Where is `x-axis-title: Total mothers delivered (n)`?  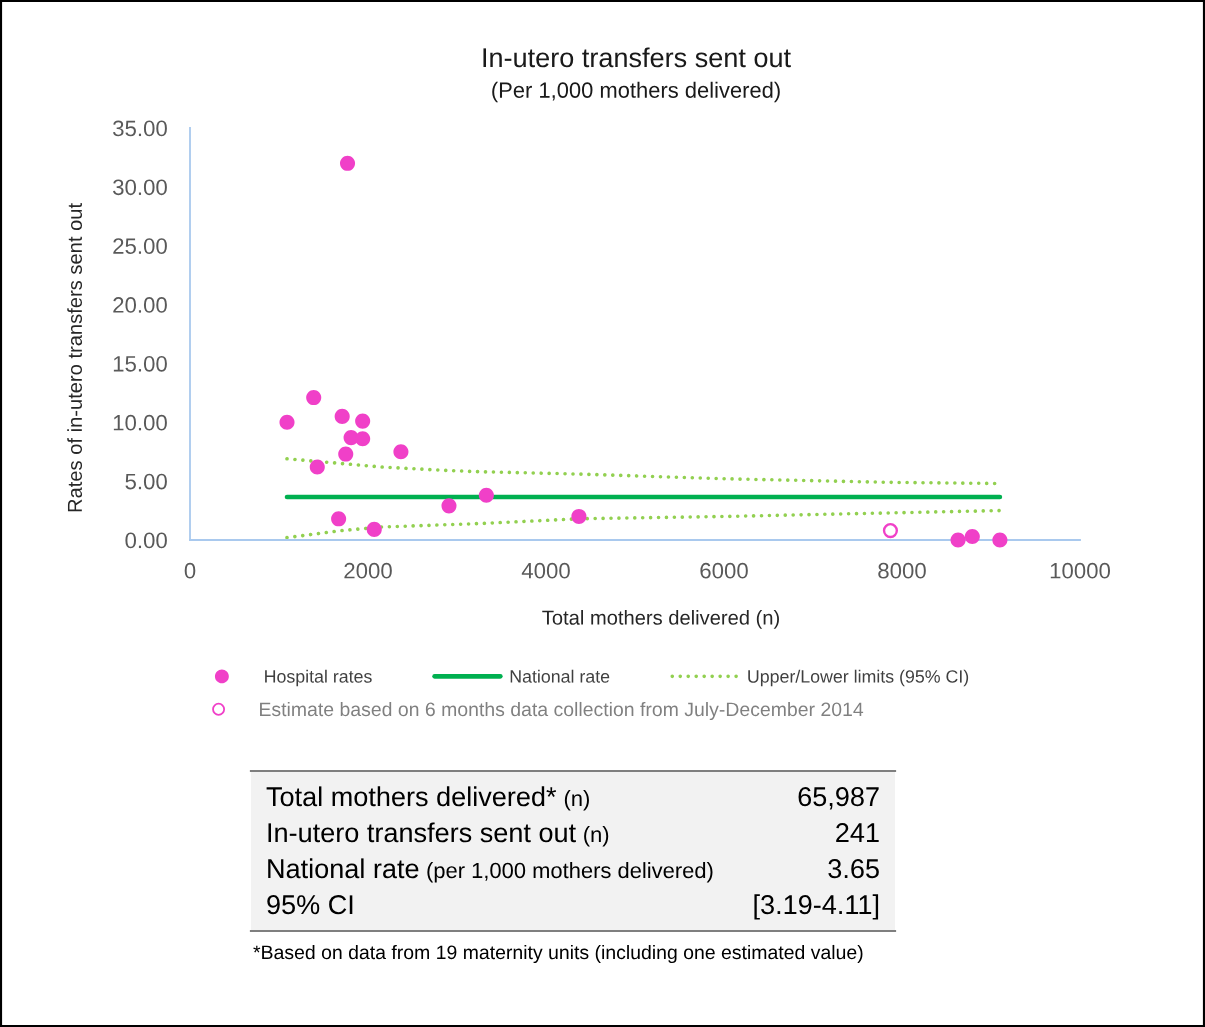 x-axis-title: Total mothers delivered (n) is located at coordinates (660, 619).